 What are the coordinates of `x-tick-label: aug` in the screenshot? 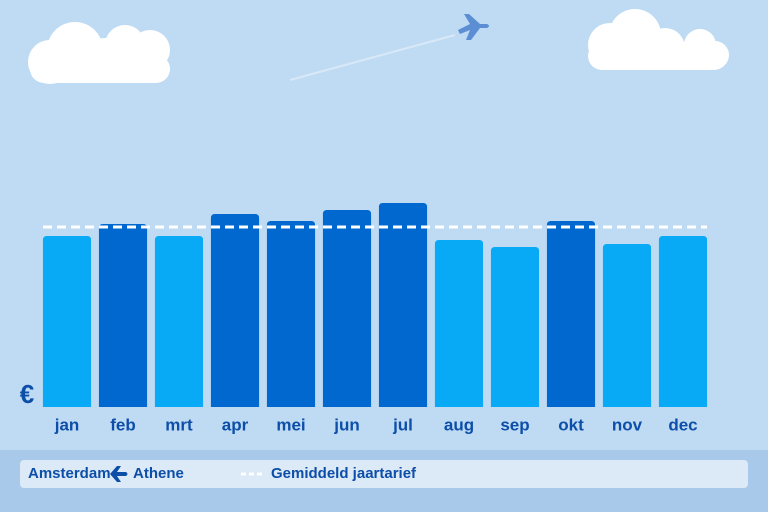 It's located at (459, 424).